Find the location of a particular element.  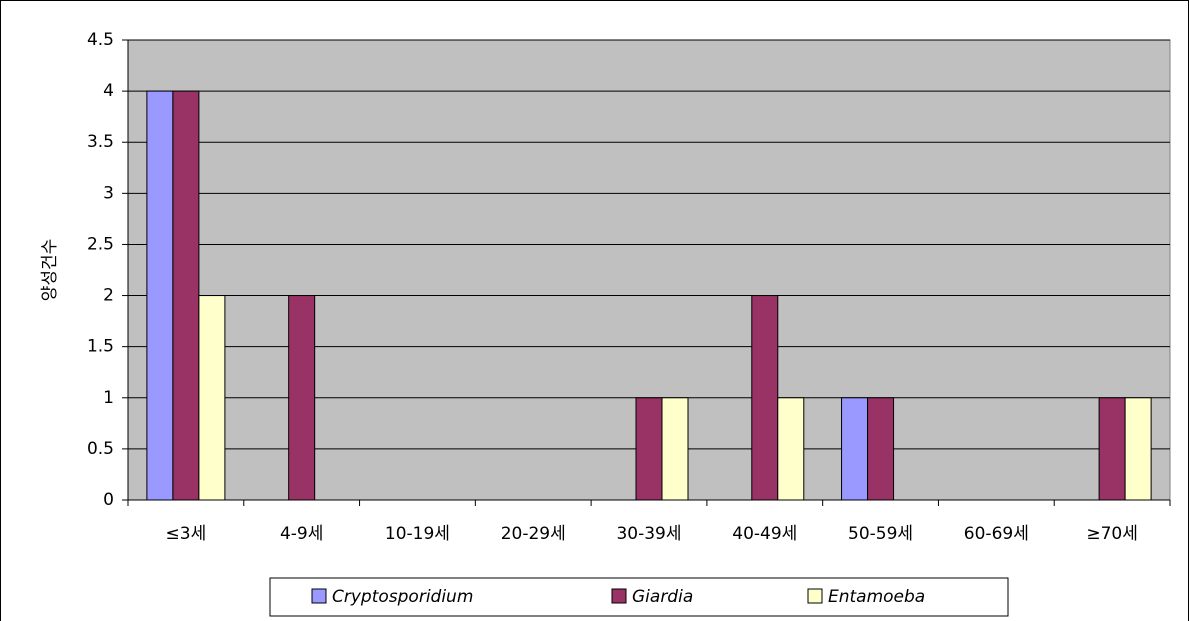

x-tick-label: 4-9세 is located at coordinates (301, 534).